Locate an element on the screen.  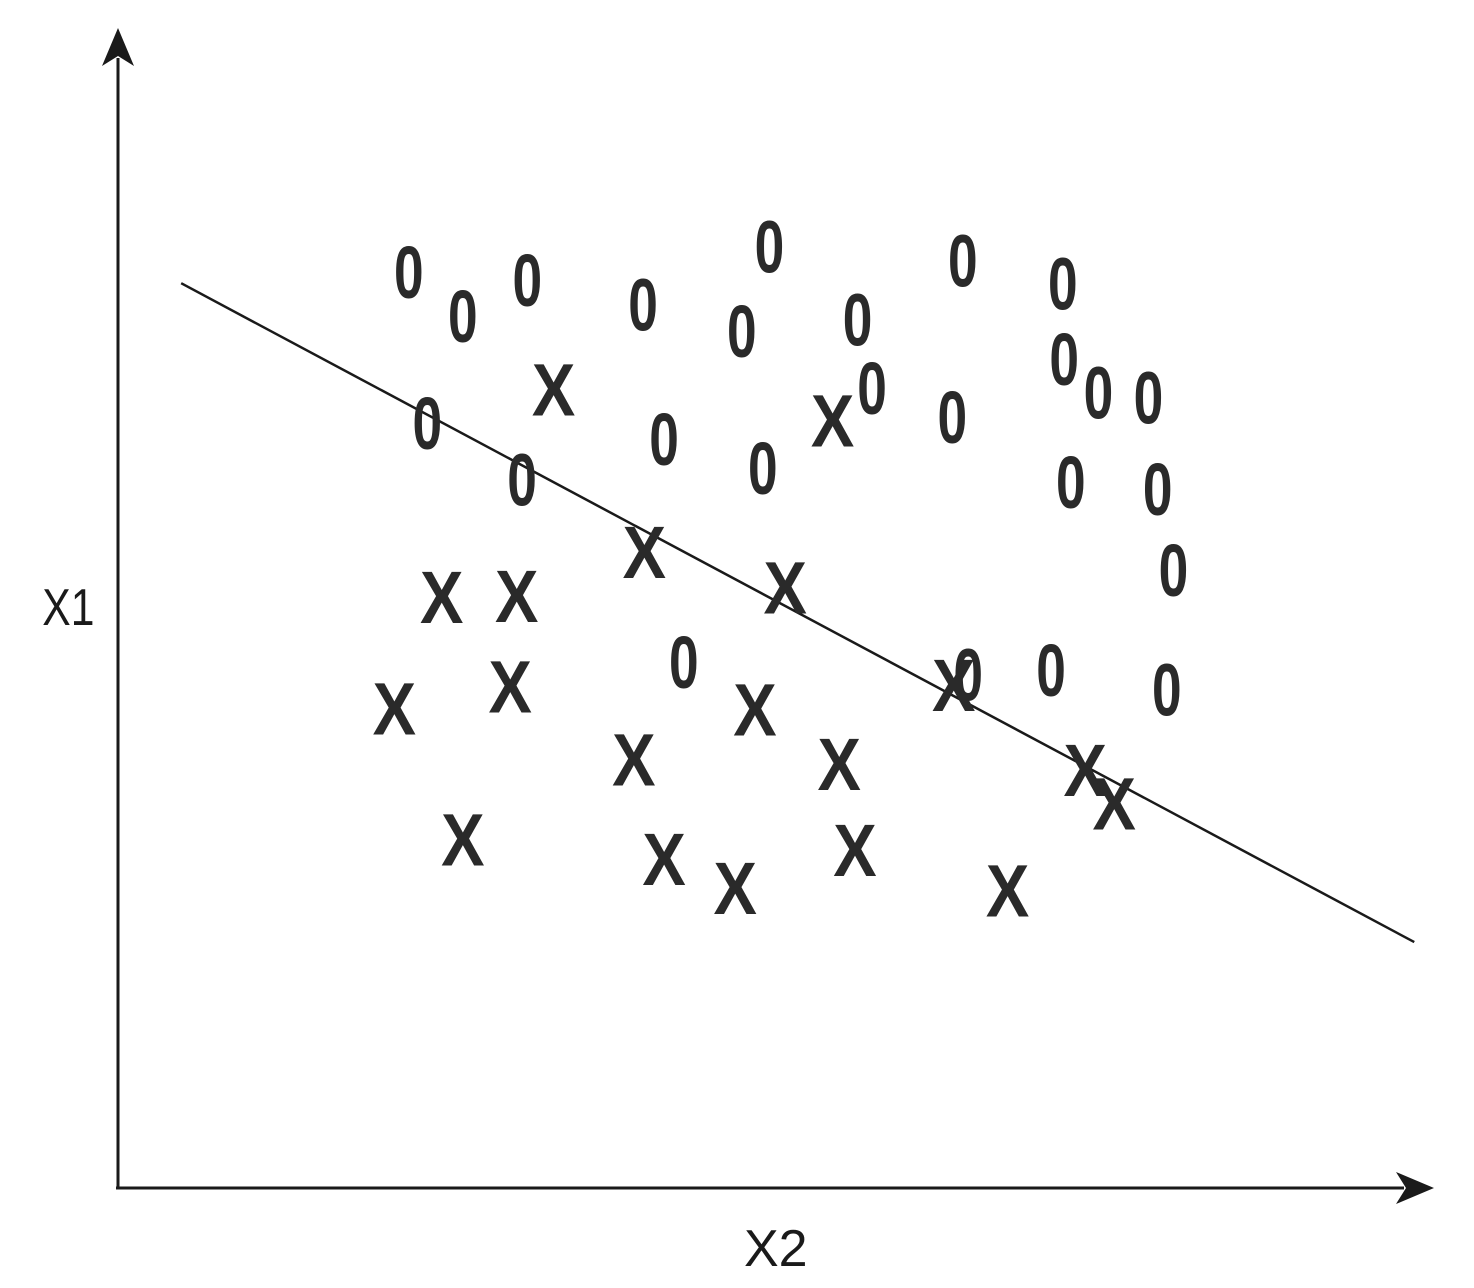
point-o-22: 0 is located at coordinates (684, 662).